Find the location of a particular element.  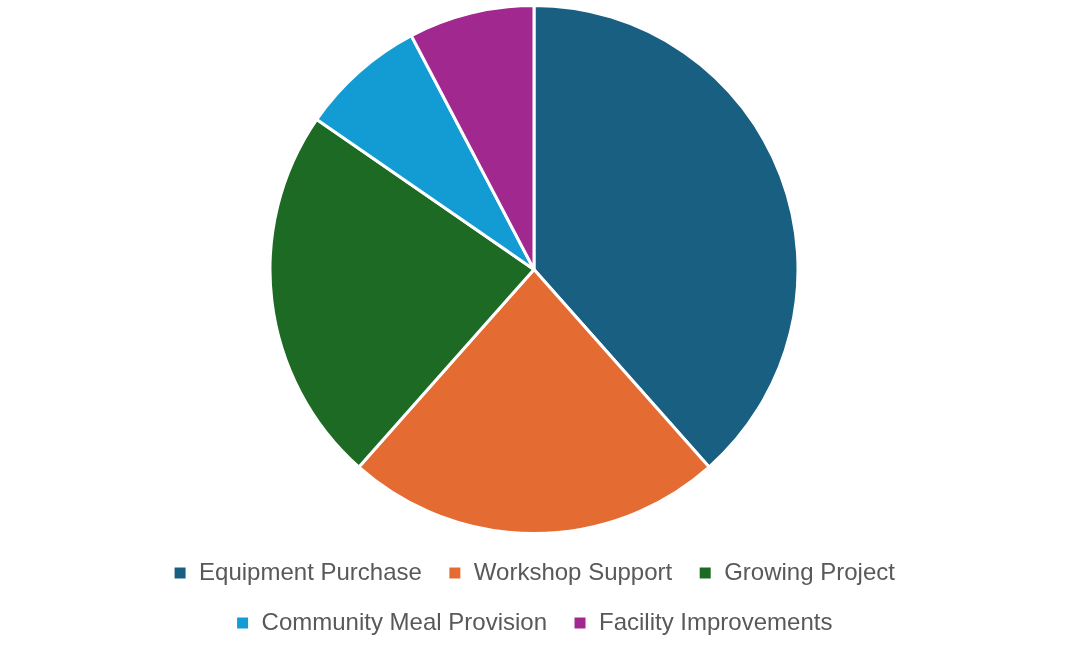

legend-label: Equipment Purchase is located at coordinates (310, 571).